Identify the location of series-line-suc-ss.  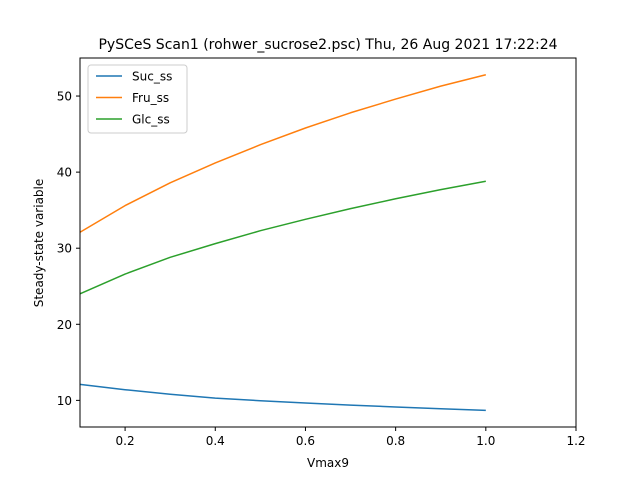
(282, 397).